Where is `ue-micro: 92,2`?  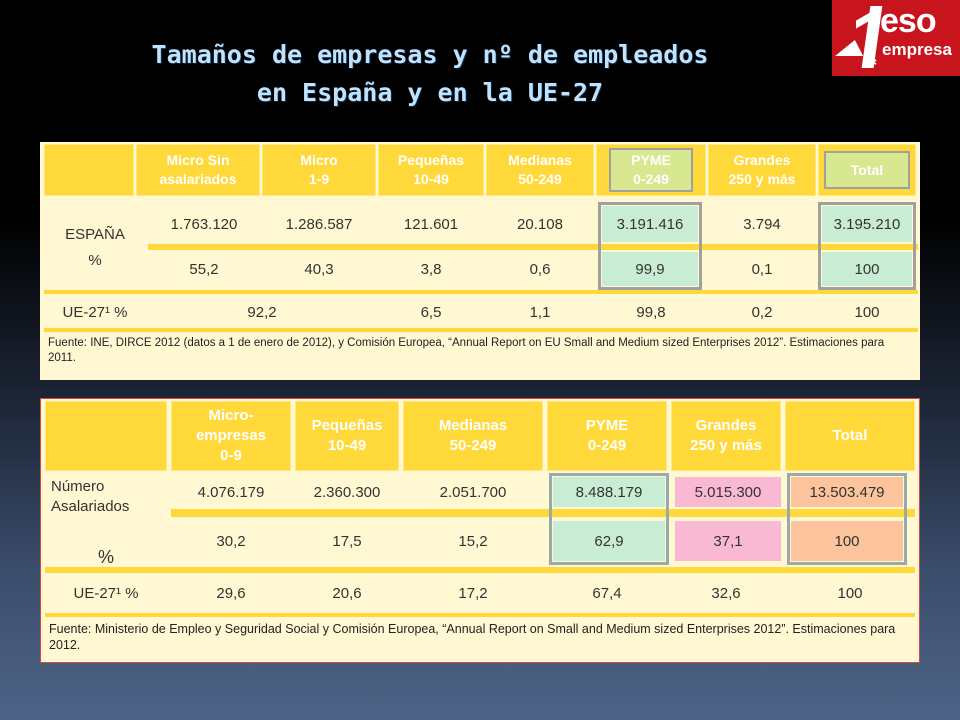 ue-micro: 92,2 is located at coordinates (262, 312).